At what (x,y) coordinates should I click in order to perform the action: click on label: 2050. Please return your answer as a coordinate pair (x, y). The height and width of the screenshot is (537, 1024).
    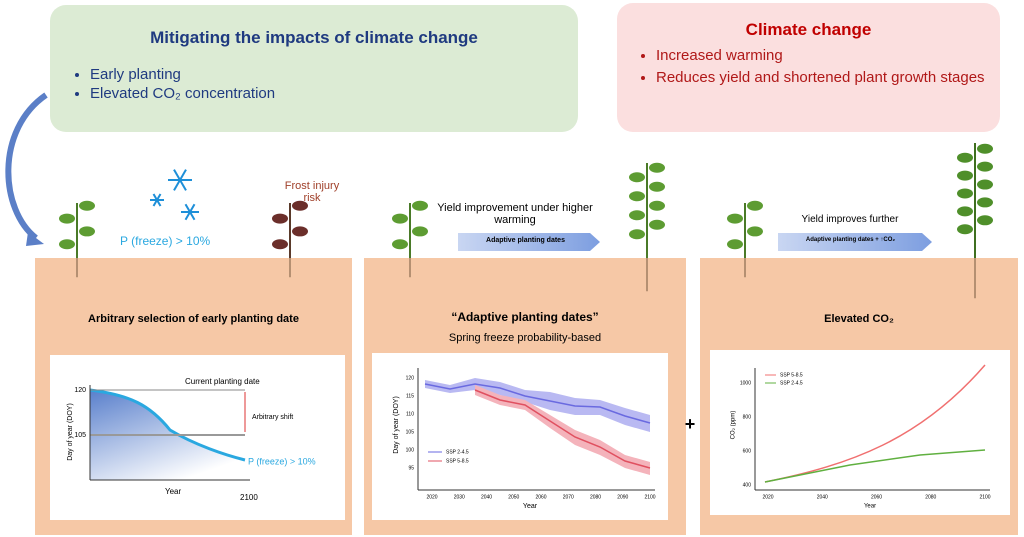
    Looking at the image, I should click on (513, 497).